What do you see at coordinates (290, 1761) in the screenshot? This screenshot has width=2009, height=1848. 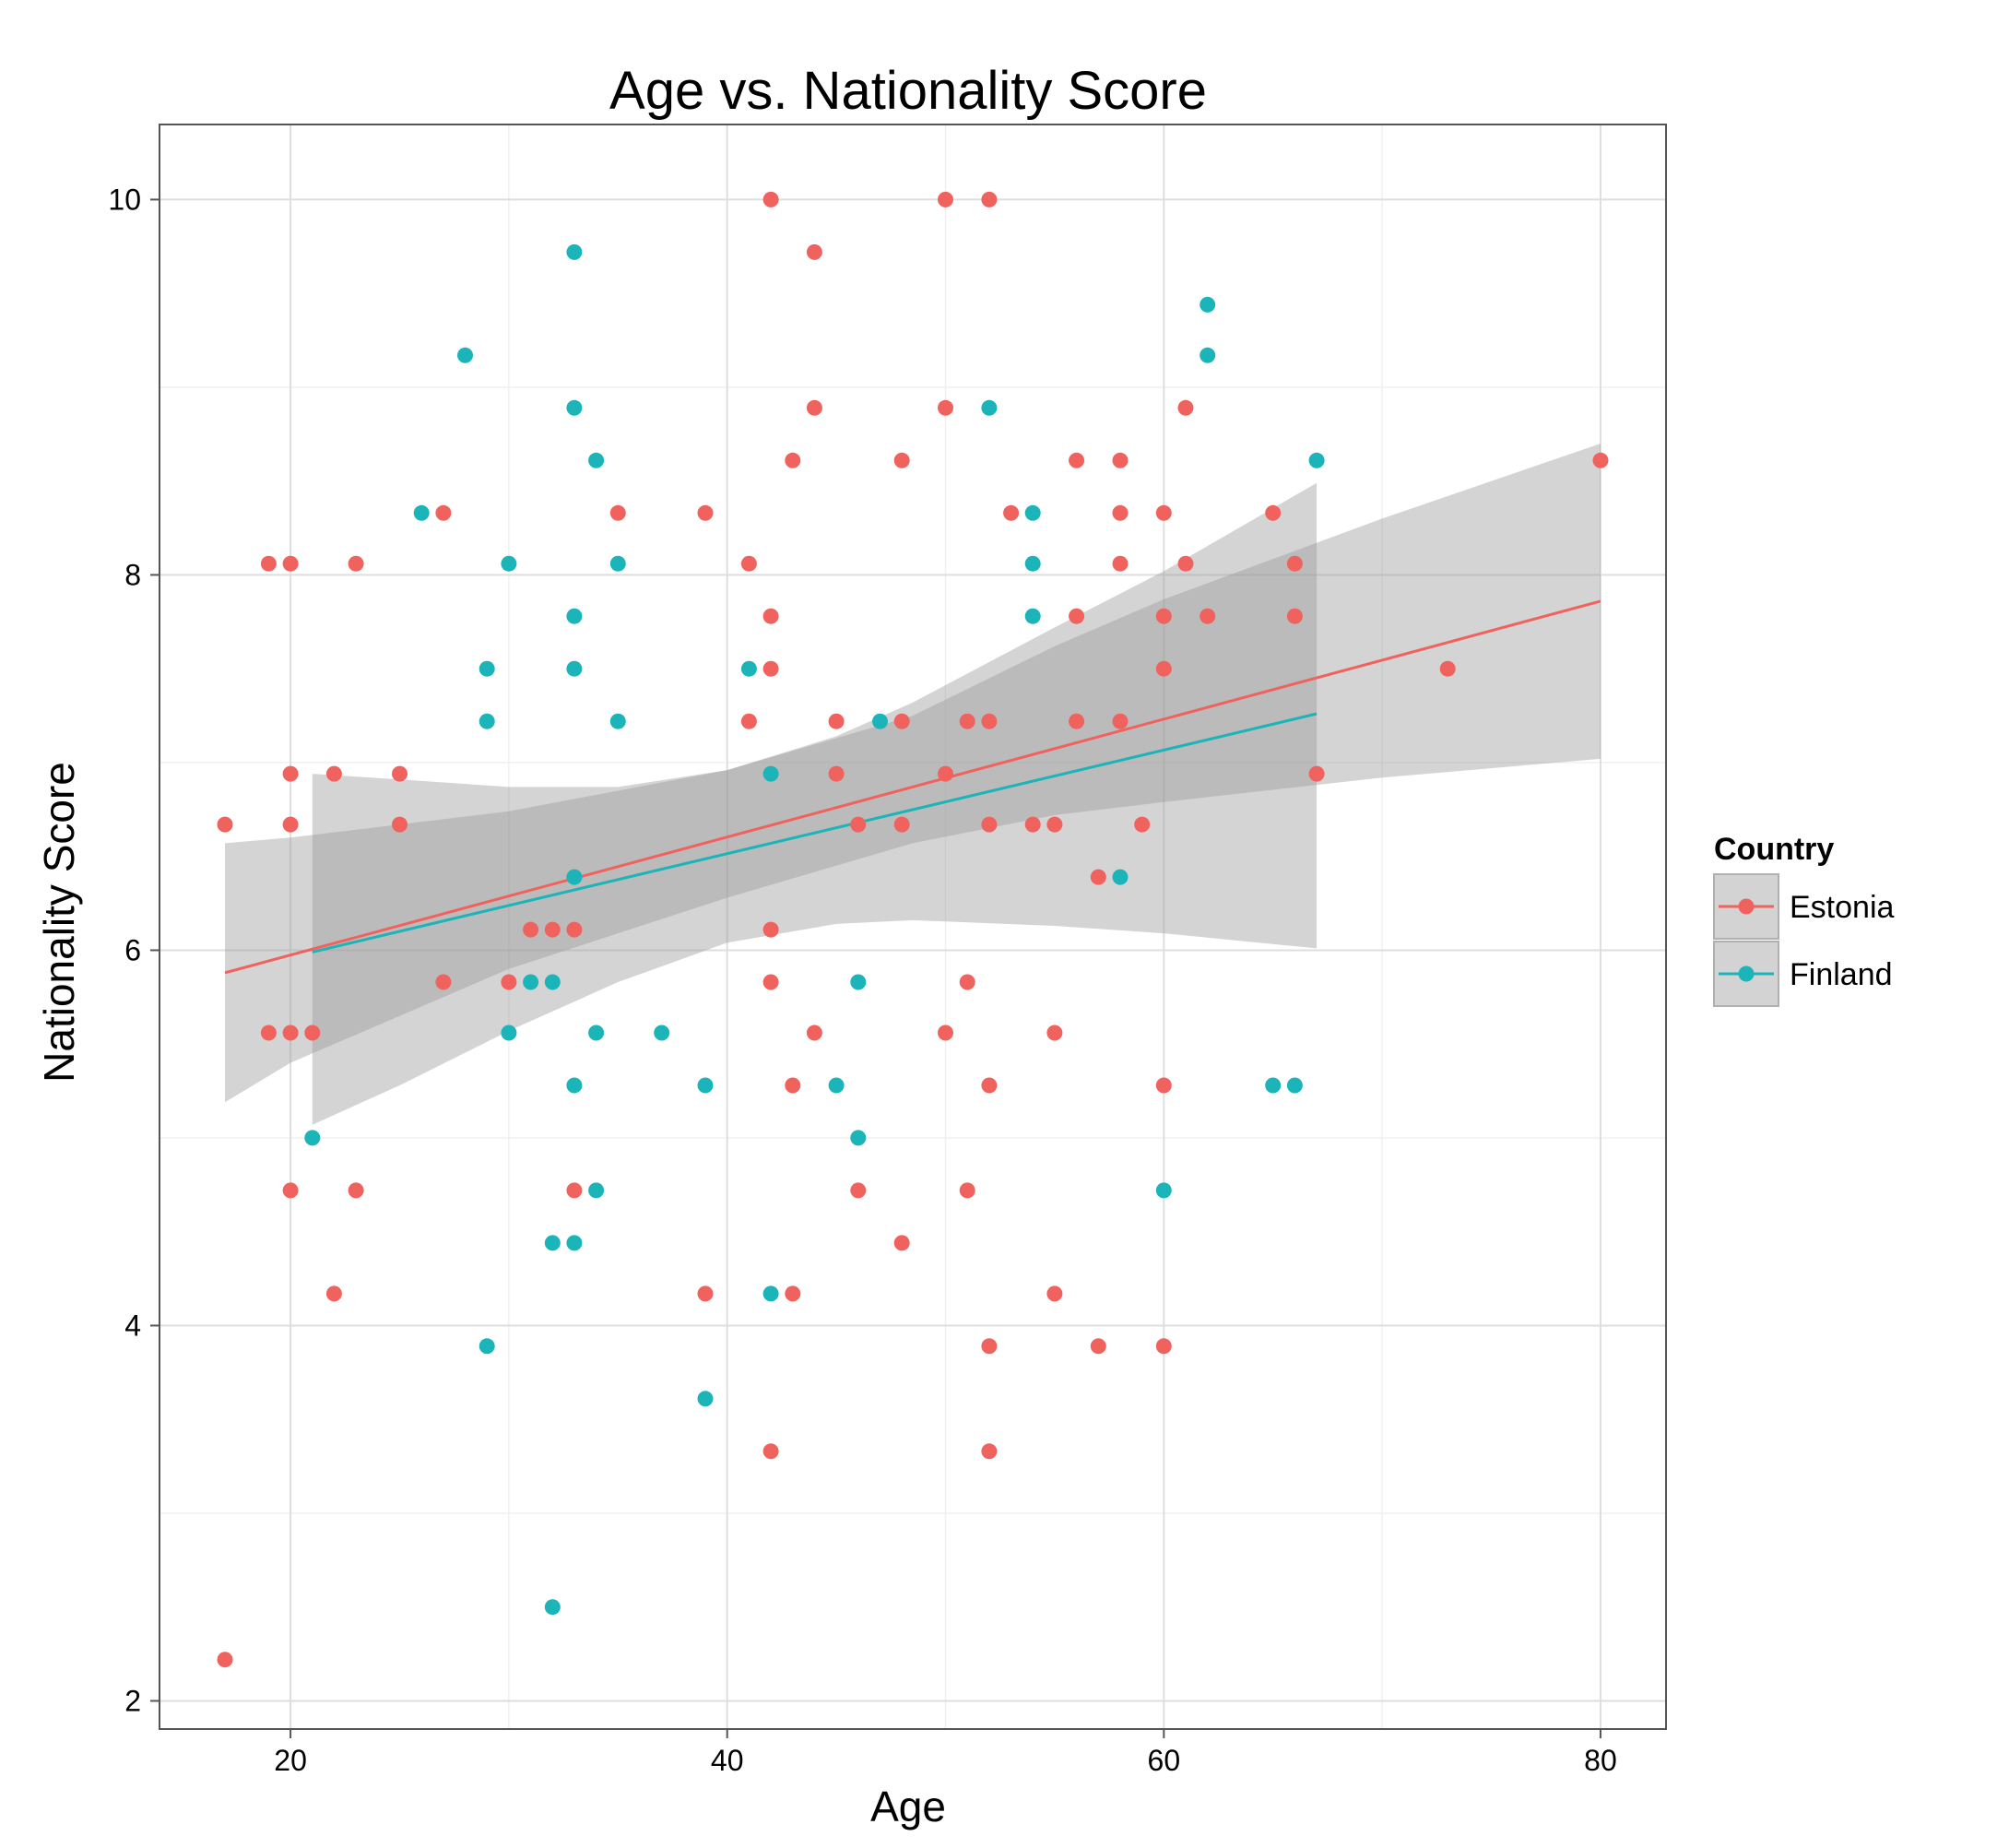 I see `x-tick-label: 20` at bounding box center [290, 1761].